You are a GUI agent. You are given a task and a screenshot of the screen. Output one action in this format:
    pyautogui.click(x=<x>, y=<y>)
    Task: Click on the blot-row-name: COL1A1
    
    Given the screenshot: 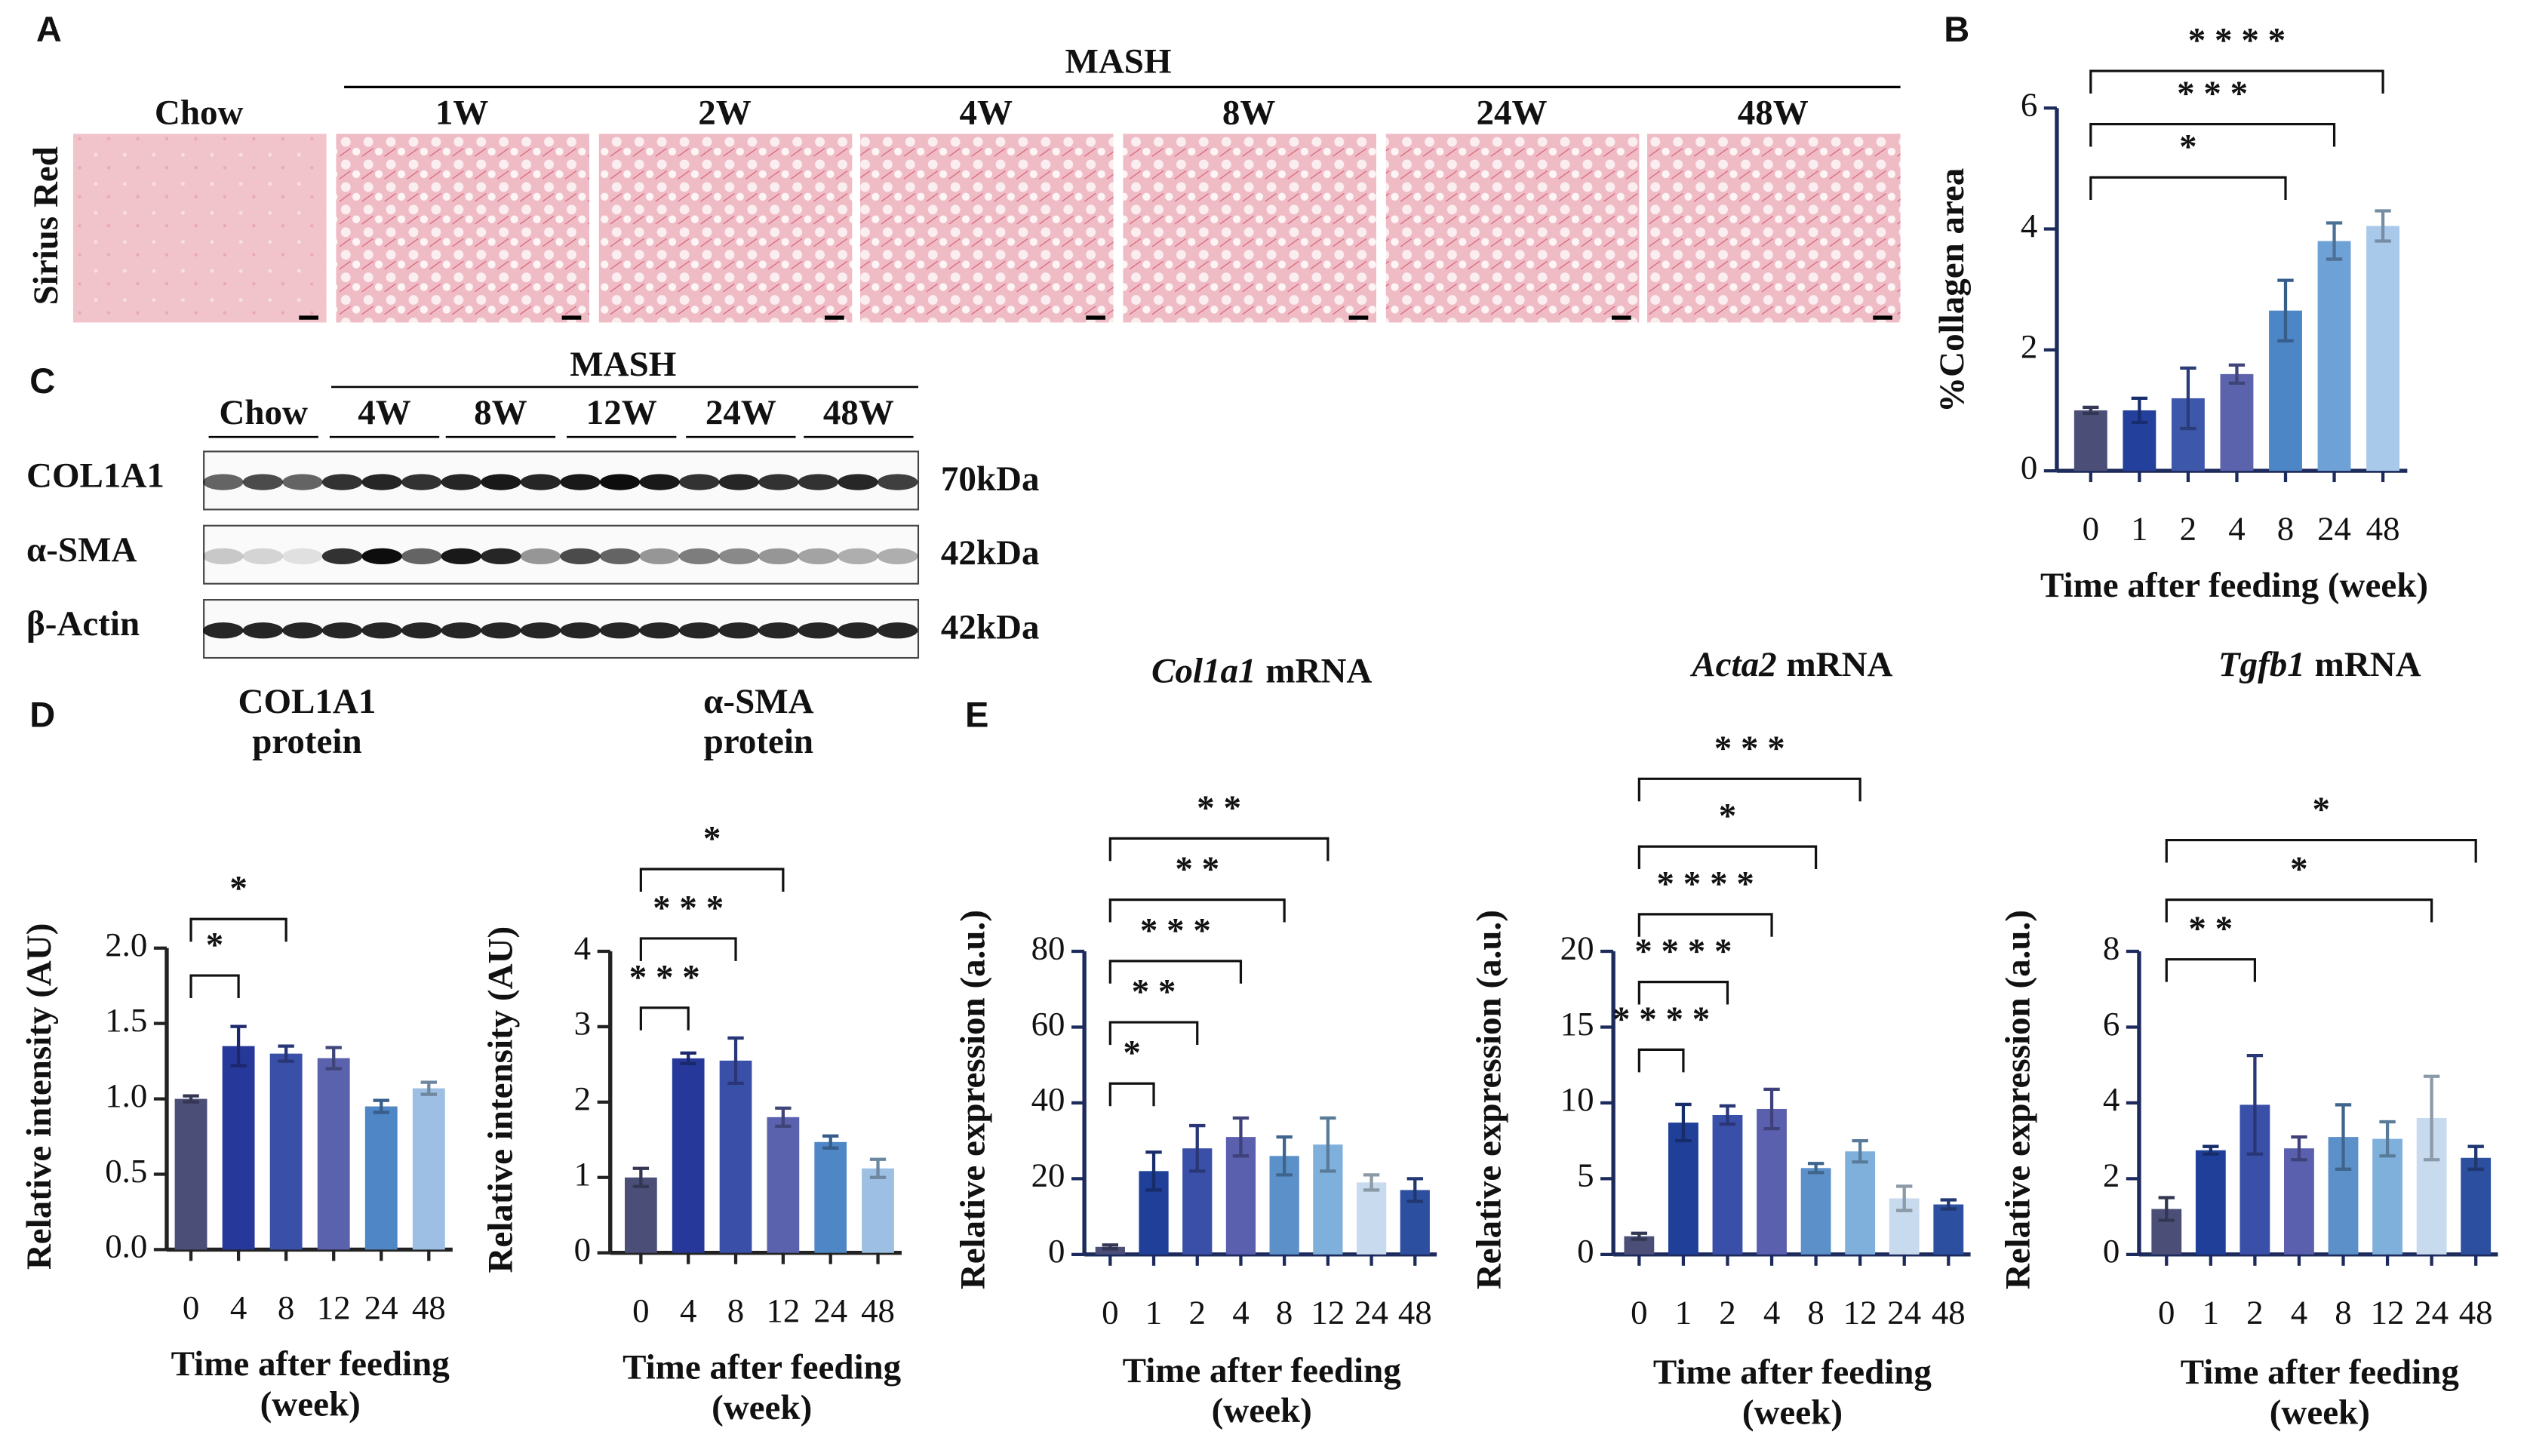 What is the action you would take?
    pyautogui.click(x=95, y=476)
    